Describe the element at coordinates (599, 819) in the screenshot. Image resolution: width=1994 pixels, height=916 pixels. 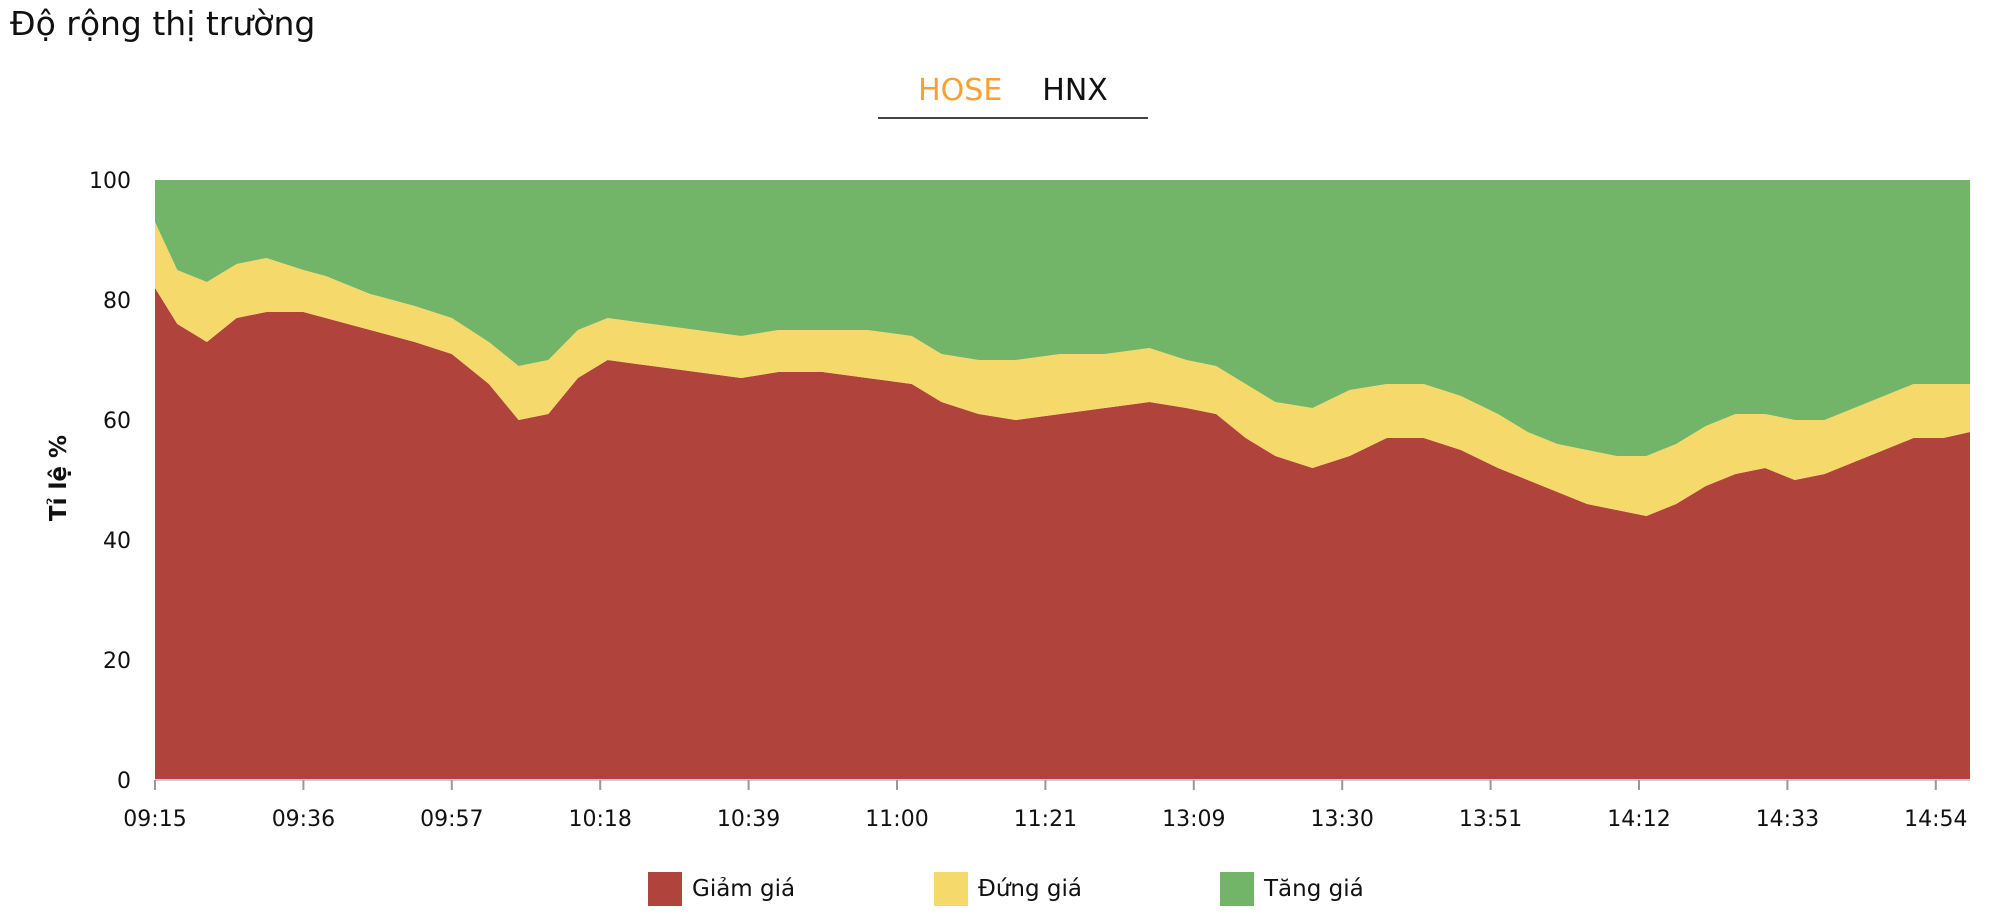
I see `x-tick-label: 10:18` at that location.